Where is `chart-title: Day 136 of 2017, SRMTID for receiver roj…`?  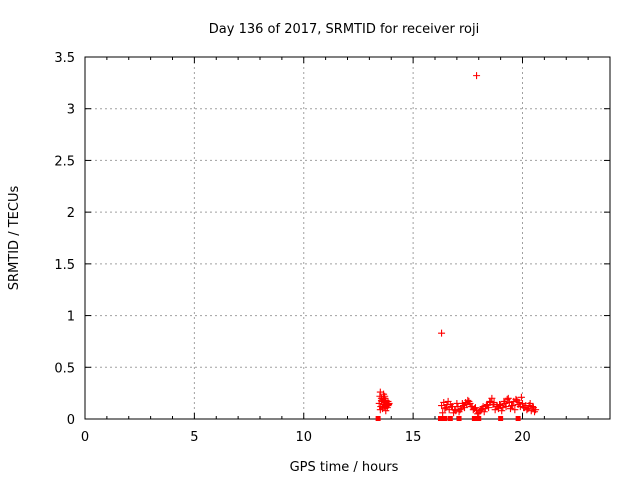 chart-title: Day 136 of 2017, SRMTID for receiver roj… is located at coordinates (344, 29).